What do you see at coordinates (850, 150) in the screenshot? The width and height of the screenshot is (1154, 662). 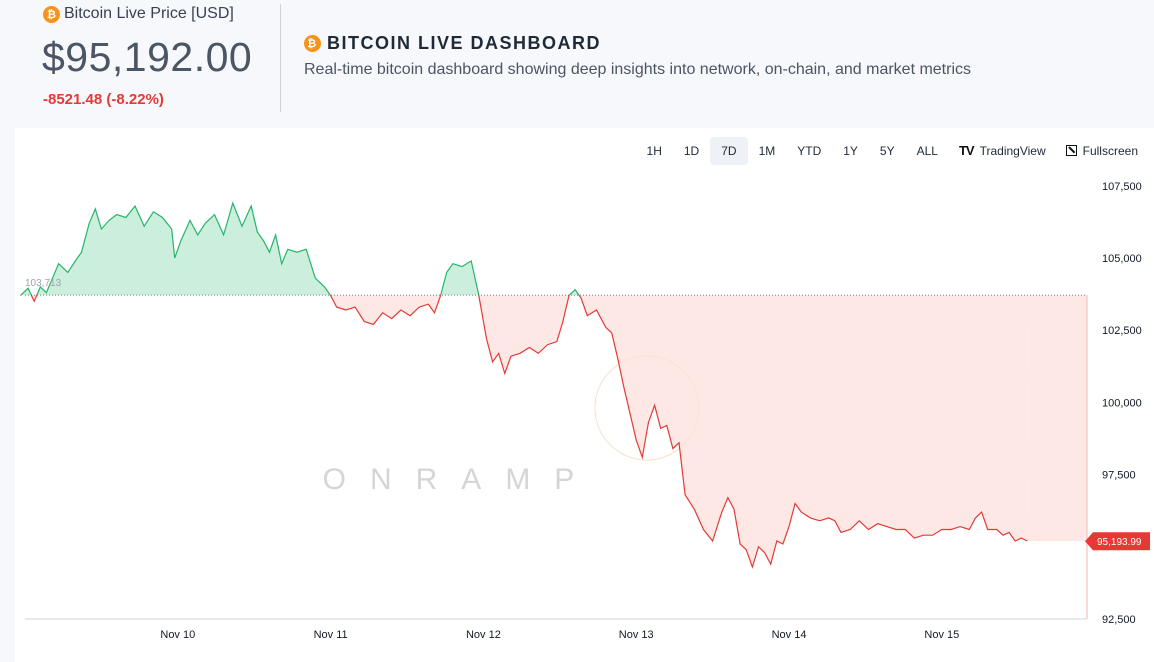 I see `range-button-1y: 1Y` at bounding box center [850, 150].